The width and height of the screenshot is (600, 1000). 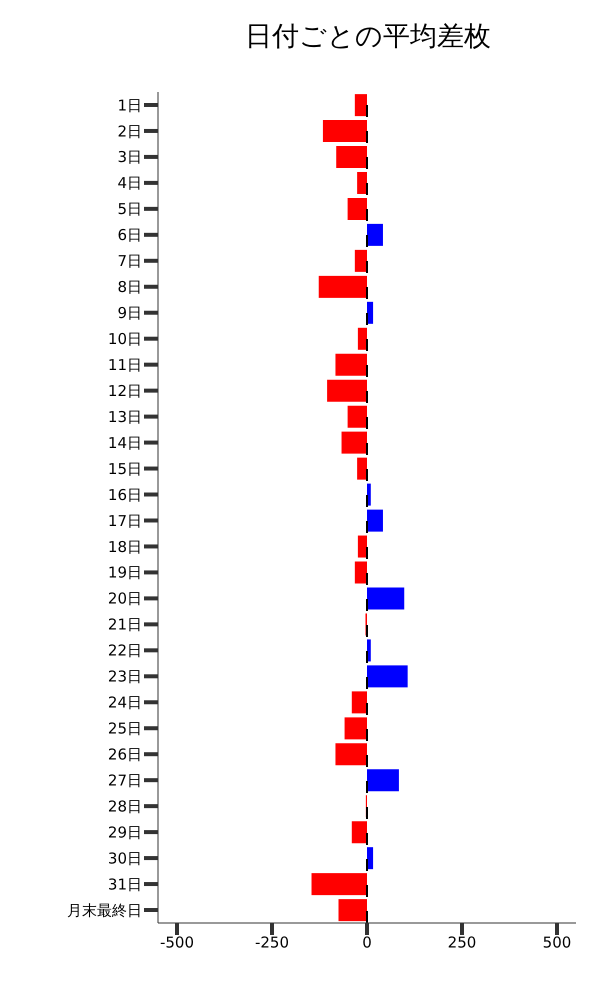 I want to click on x-tick-label: 500, so click(x=557, y=943).